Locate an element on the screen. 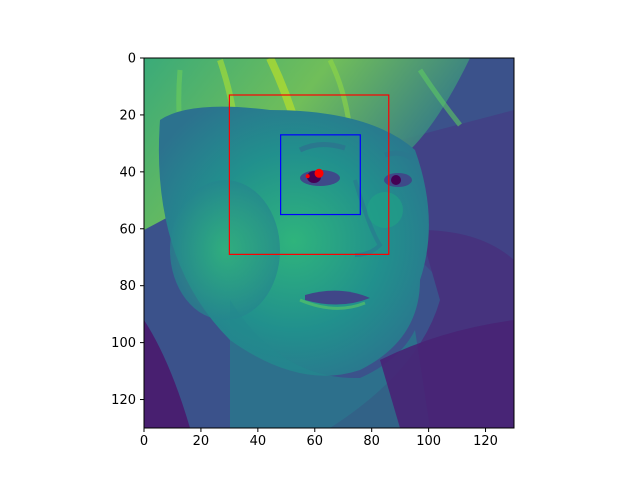 This screenshot has width=640, height=480. y-tick-label: 120 is located at coordinates (123, 400).